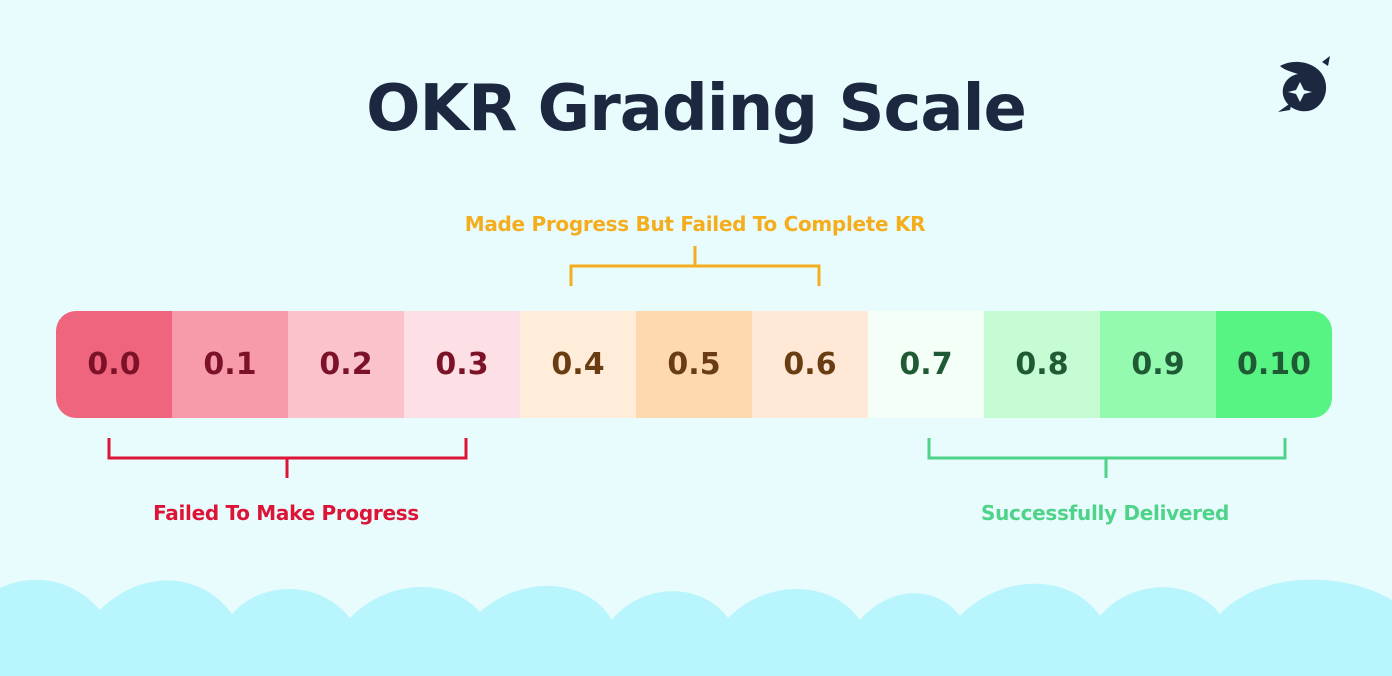 The width and height of the screenshot is (1392, 676). I want to click on scale-cell: 0.8, so click(1042, 364).